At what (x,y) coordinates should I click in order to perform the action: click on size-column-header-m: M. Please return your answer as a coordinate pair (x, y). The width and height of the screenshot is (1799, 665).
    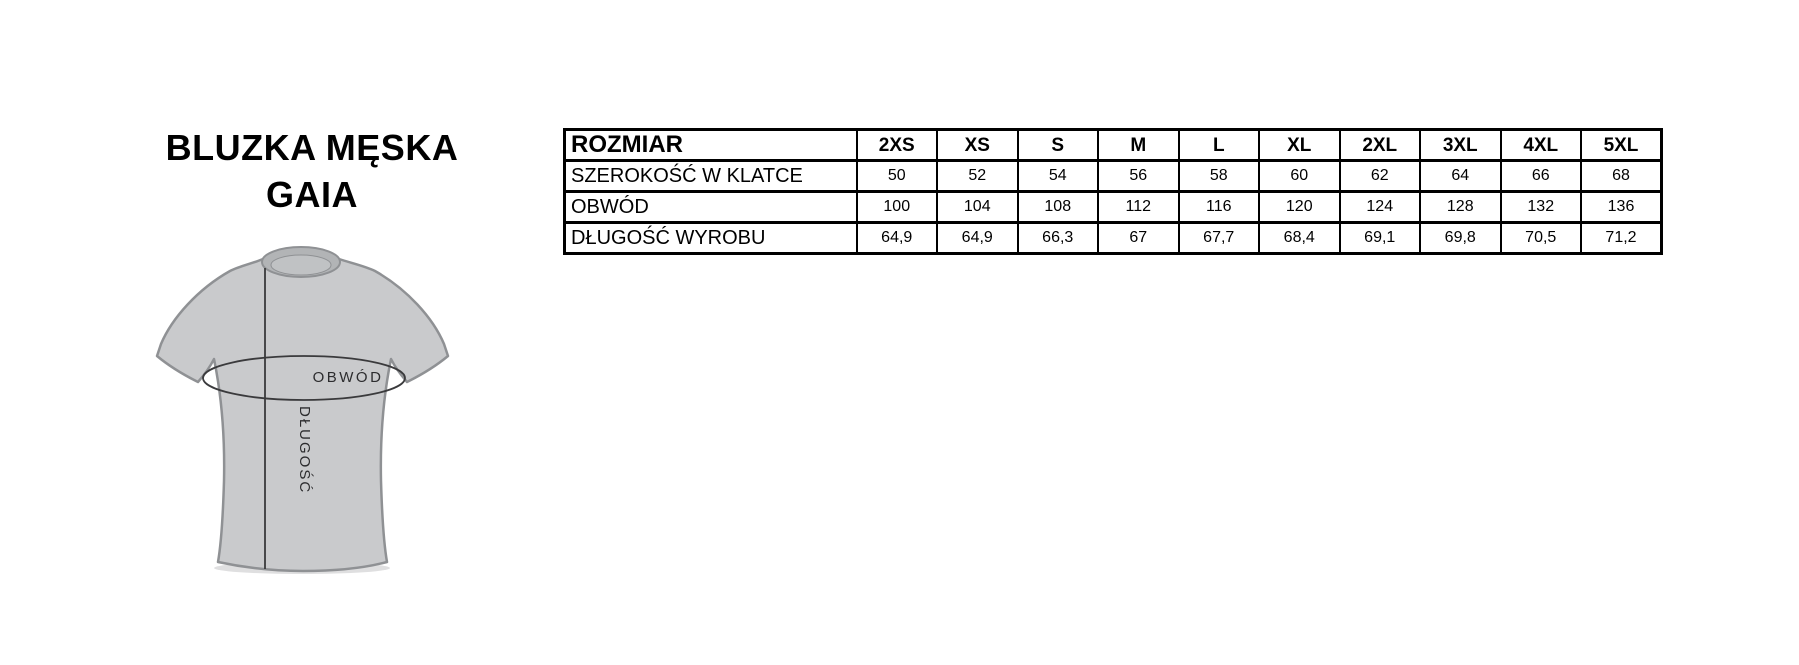
    Looking at the image, I should click on (1138, 145).